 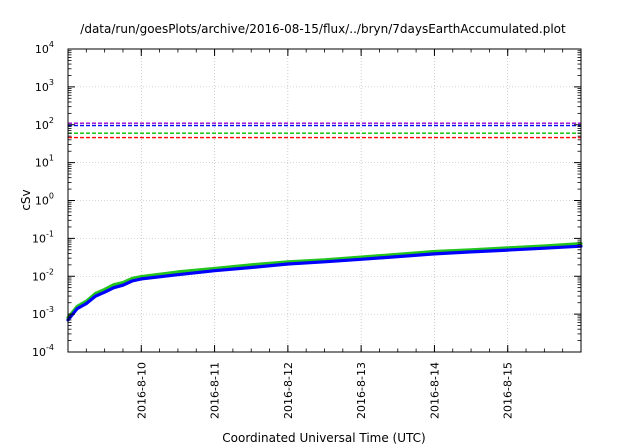 I want to click on y-tick-label: 10⁰, so click(x=44, y=200).